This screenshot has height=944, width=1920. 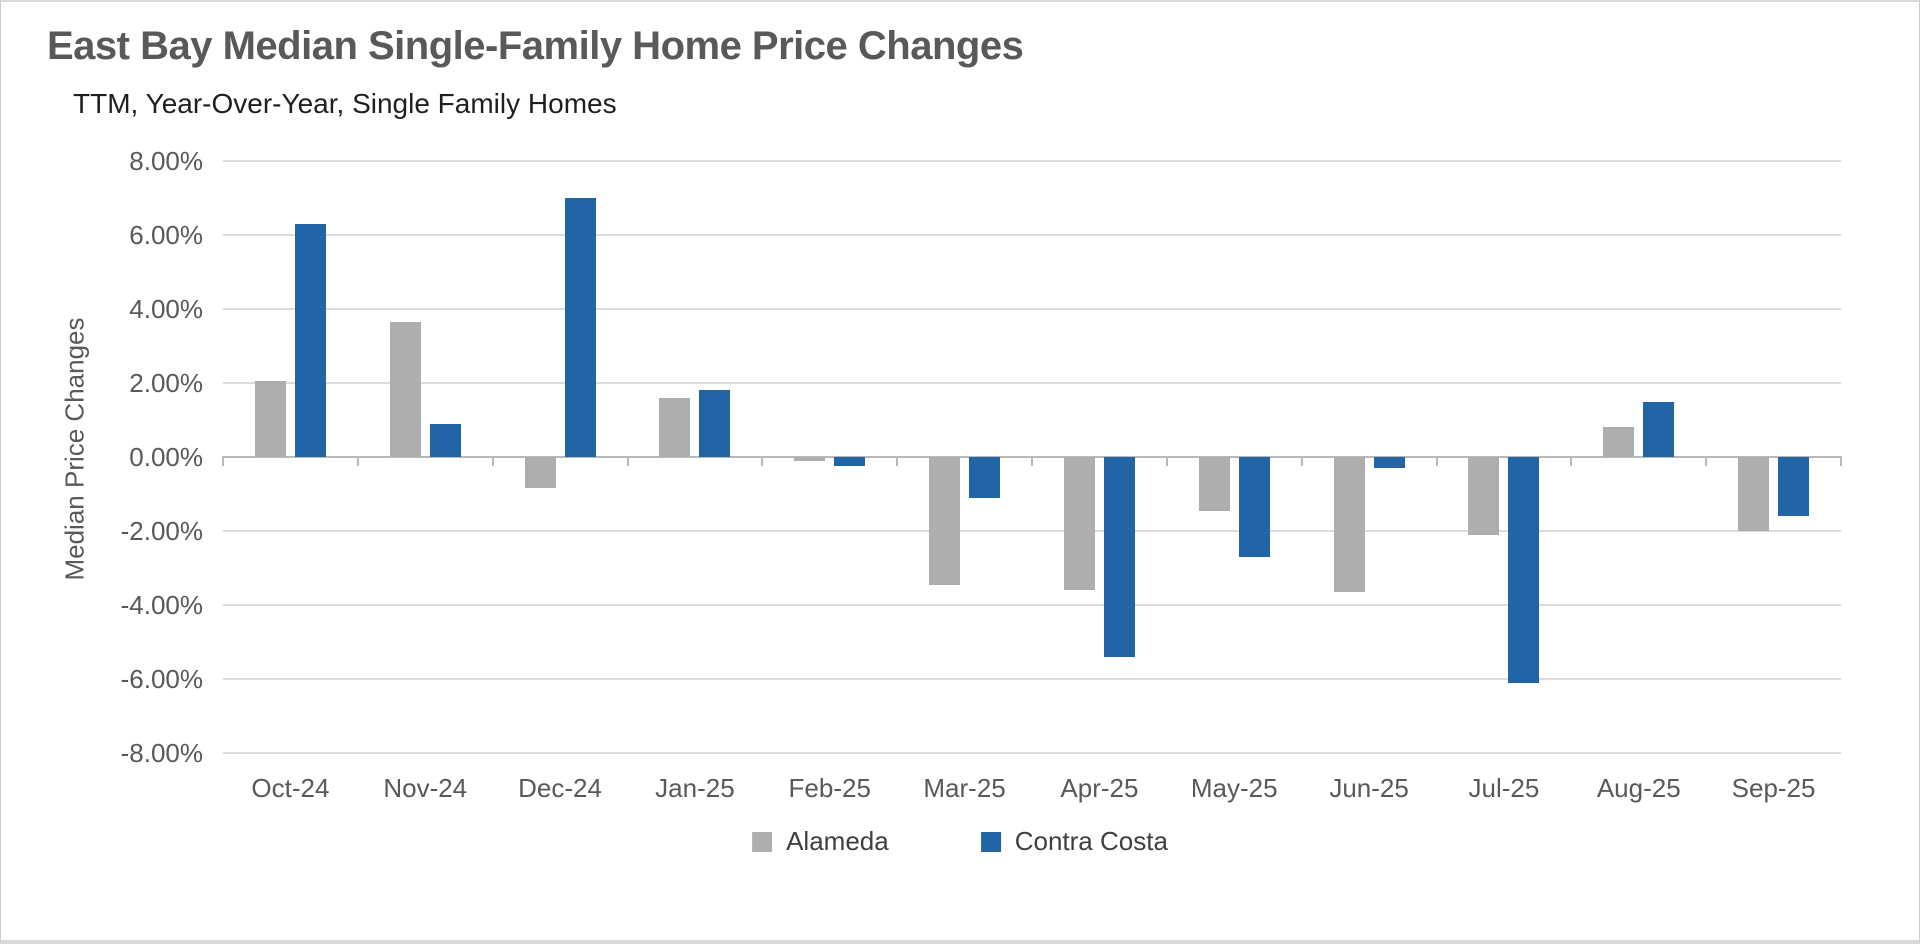 I want to click on x-tick-label-jul-25: Jul-25, so click(x=1504, y=788).